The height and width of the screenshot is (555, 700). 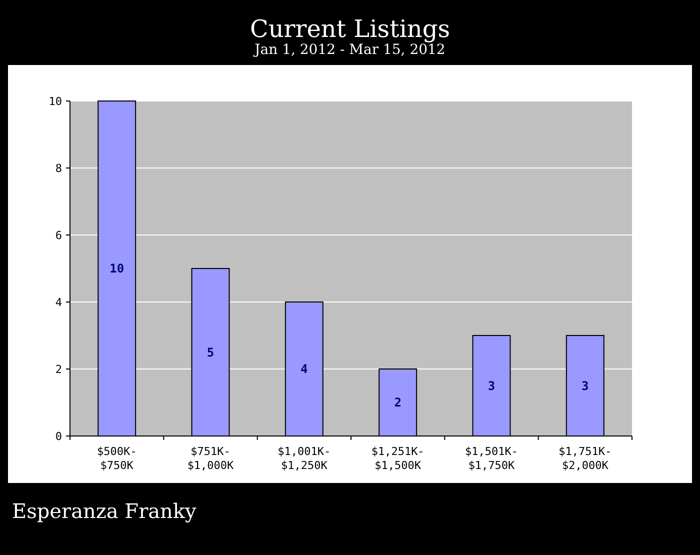 What do you see at coordinates (55, 101) in the screenshot?
I see `y-tick-label: 10` at bounding box center [55, 101].